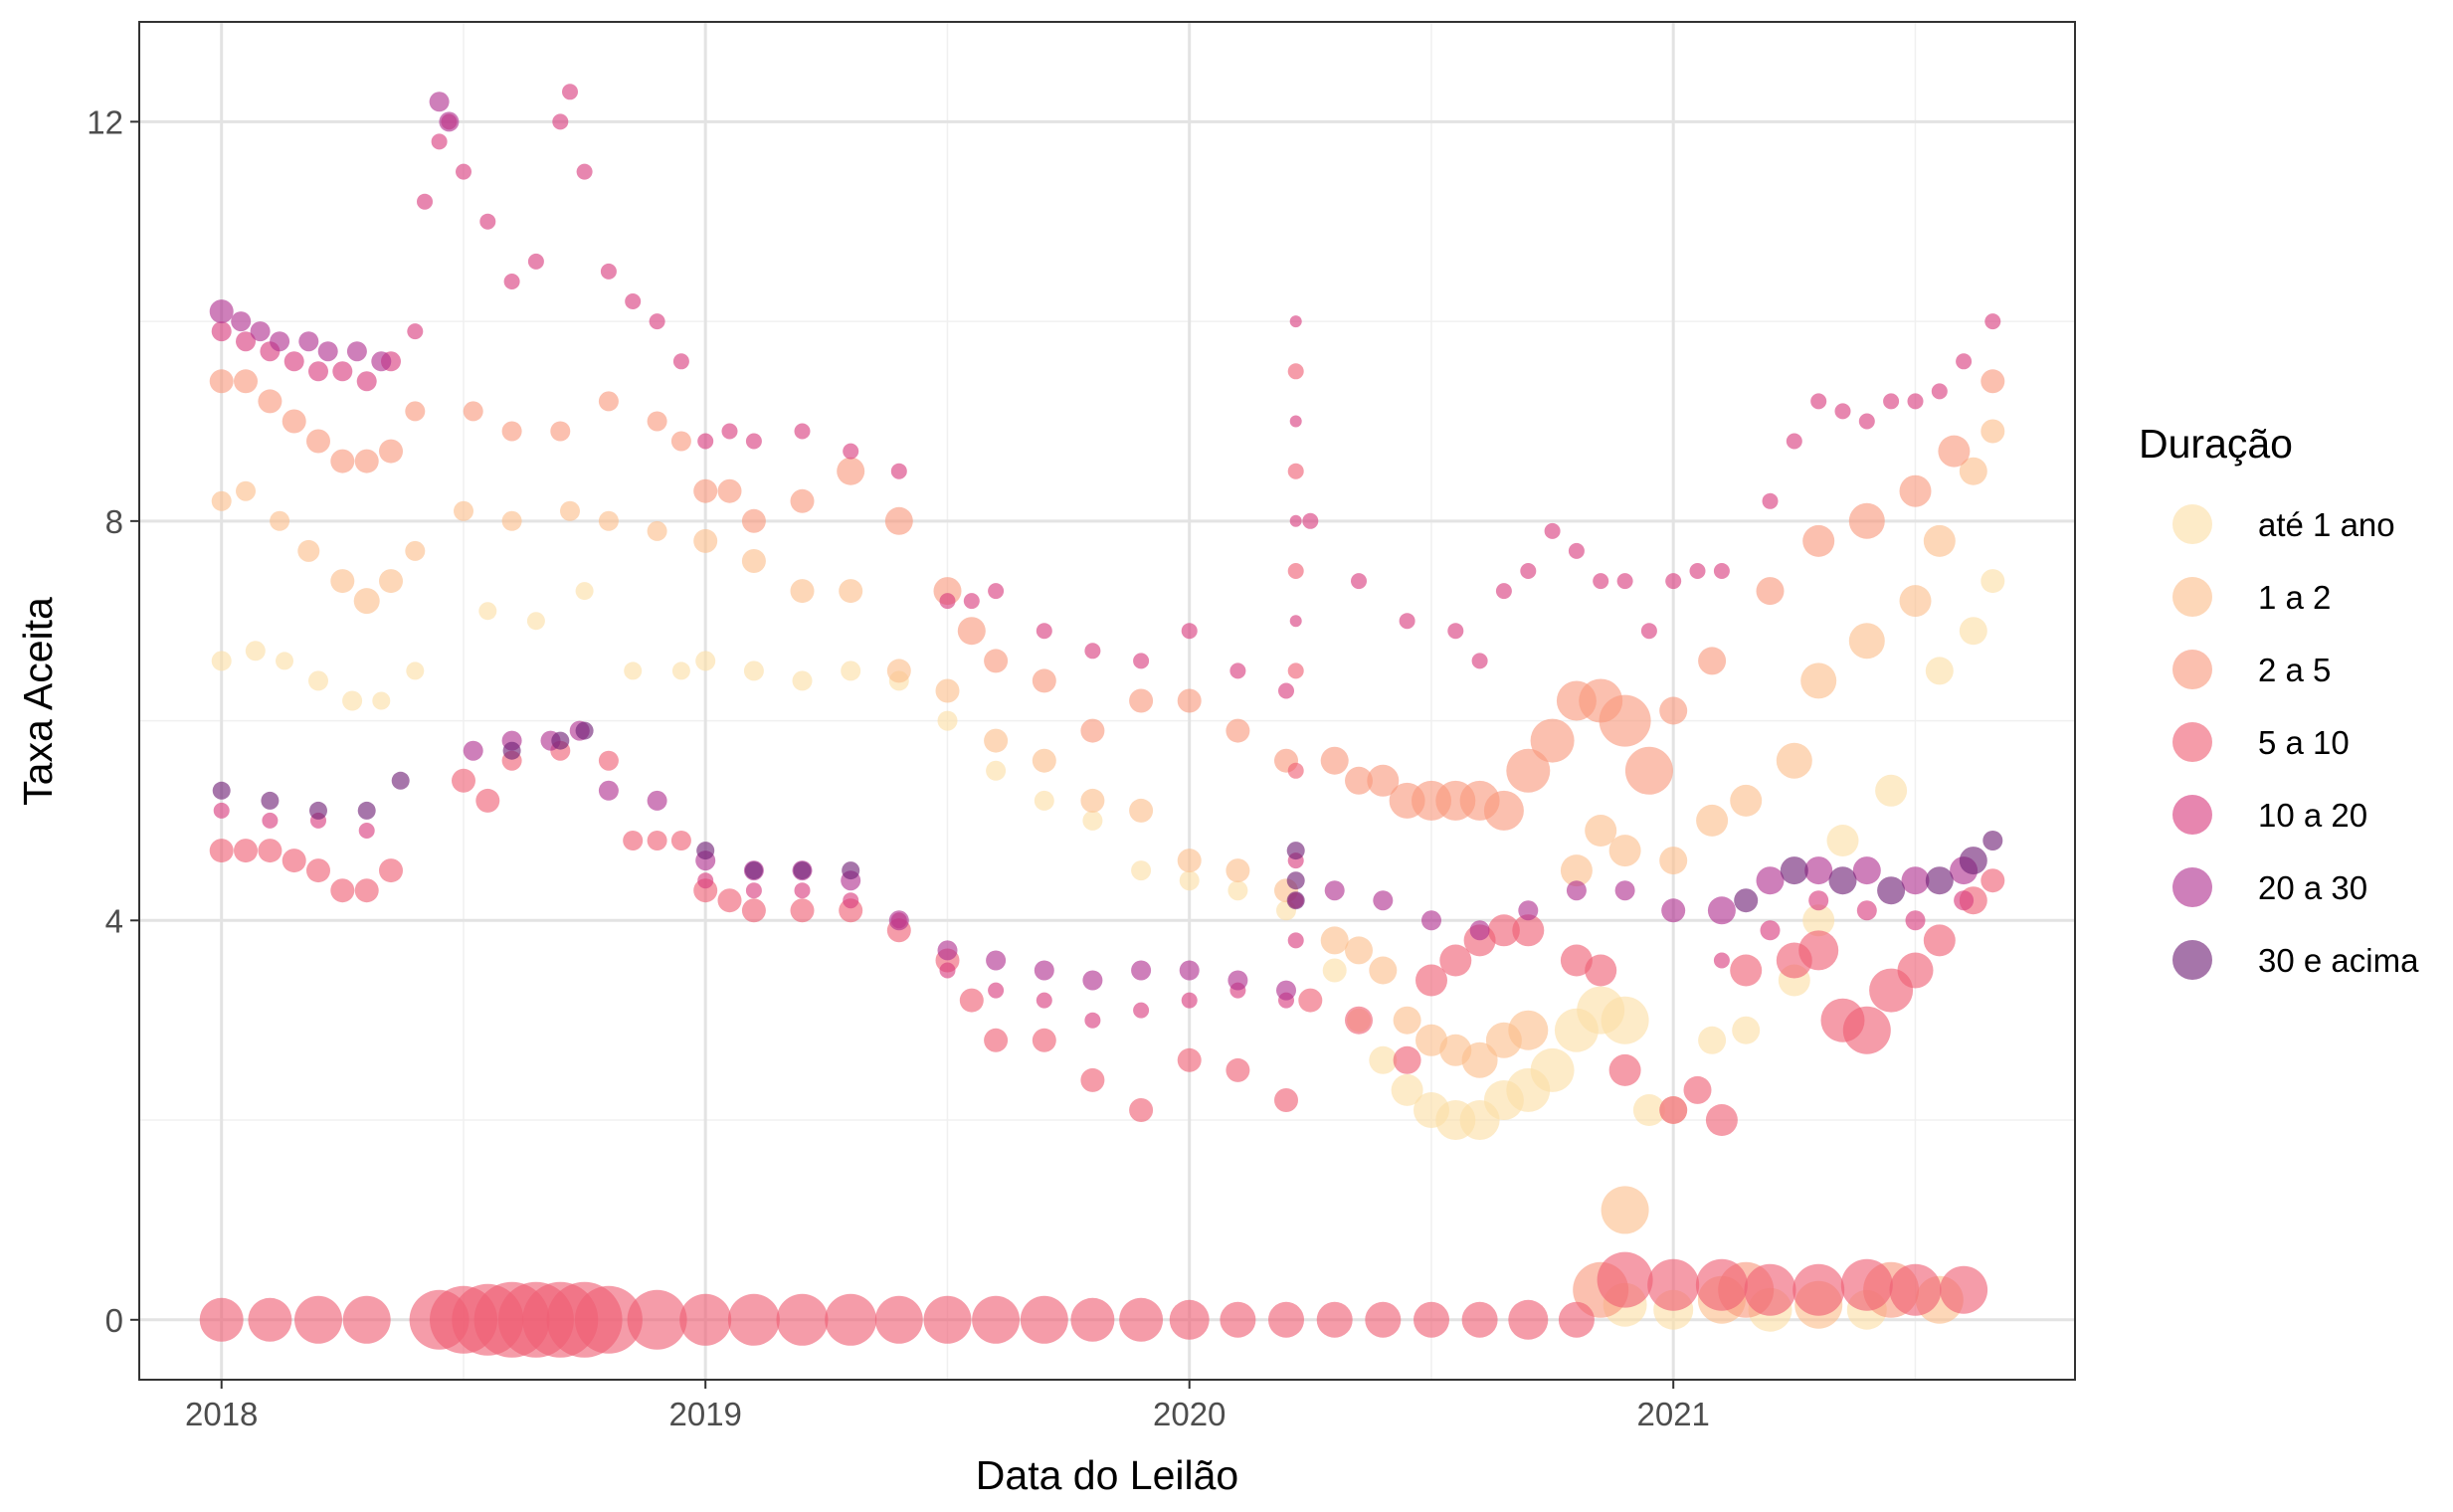  Describe the element at coordinates (2216, 444) in the screenshot. I see `legend-title: Duração` at that location.